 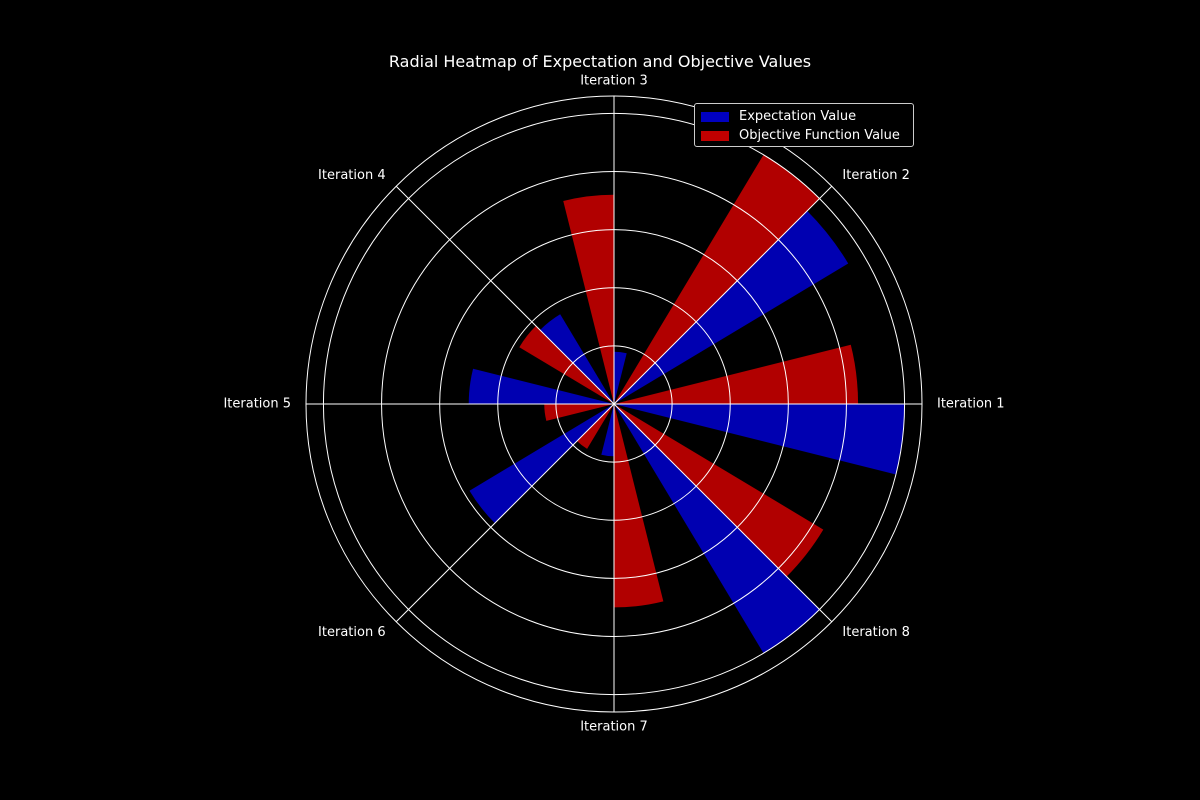 I want to click on legend-item-expectation: Expectation Value, so click(x=804, y=116).